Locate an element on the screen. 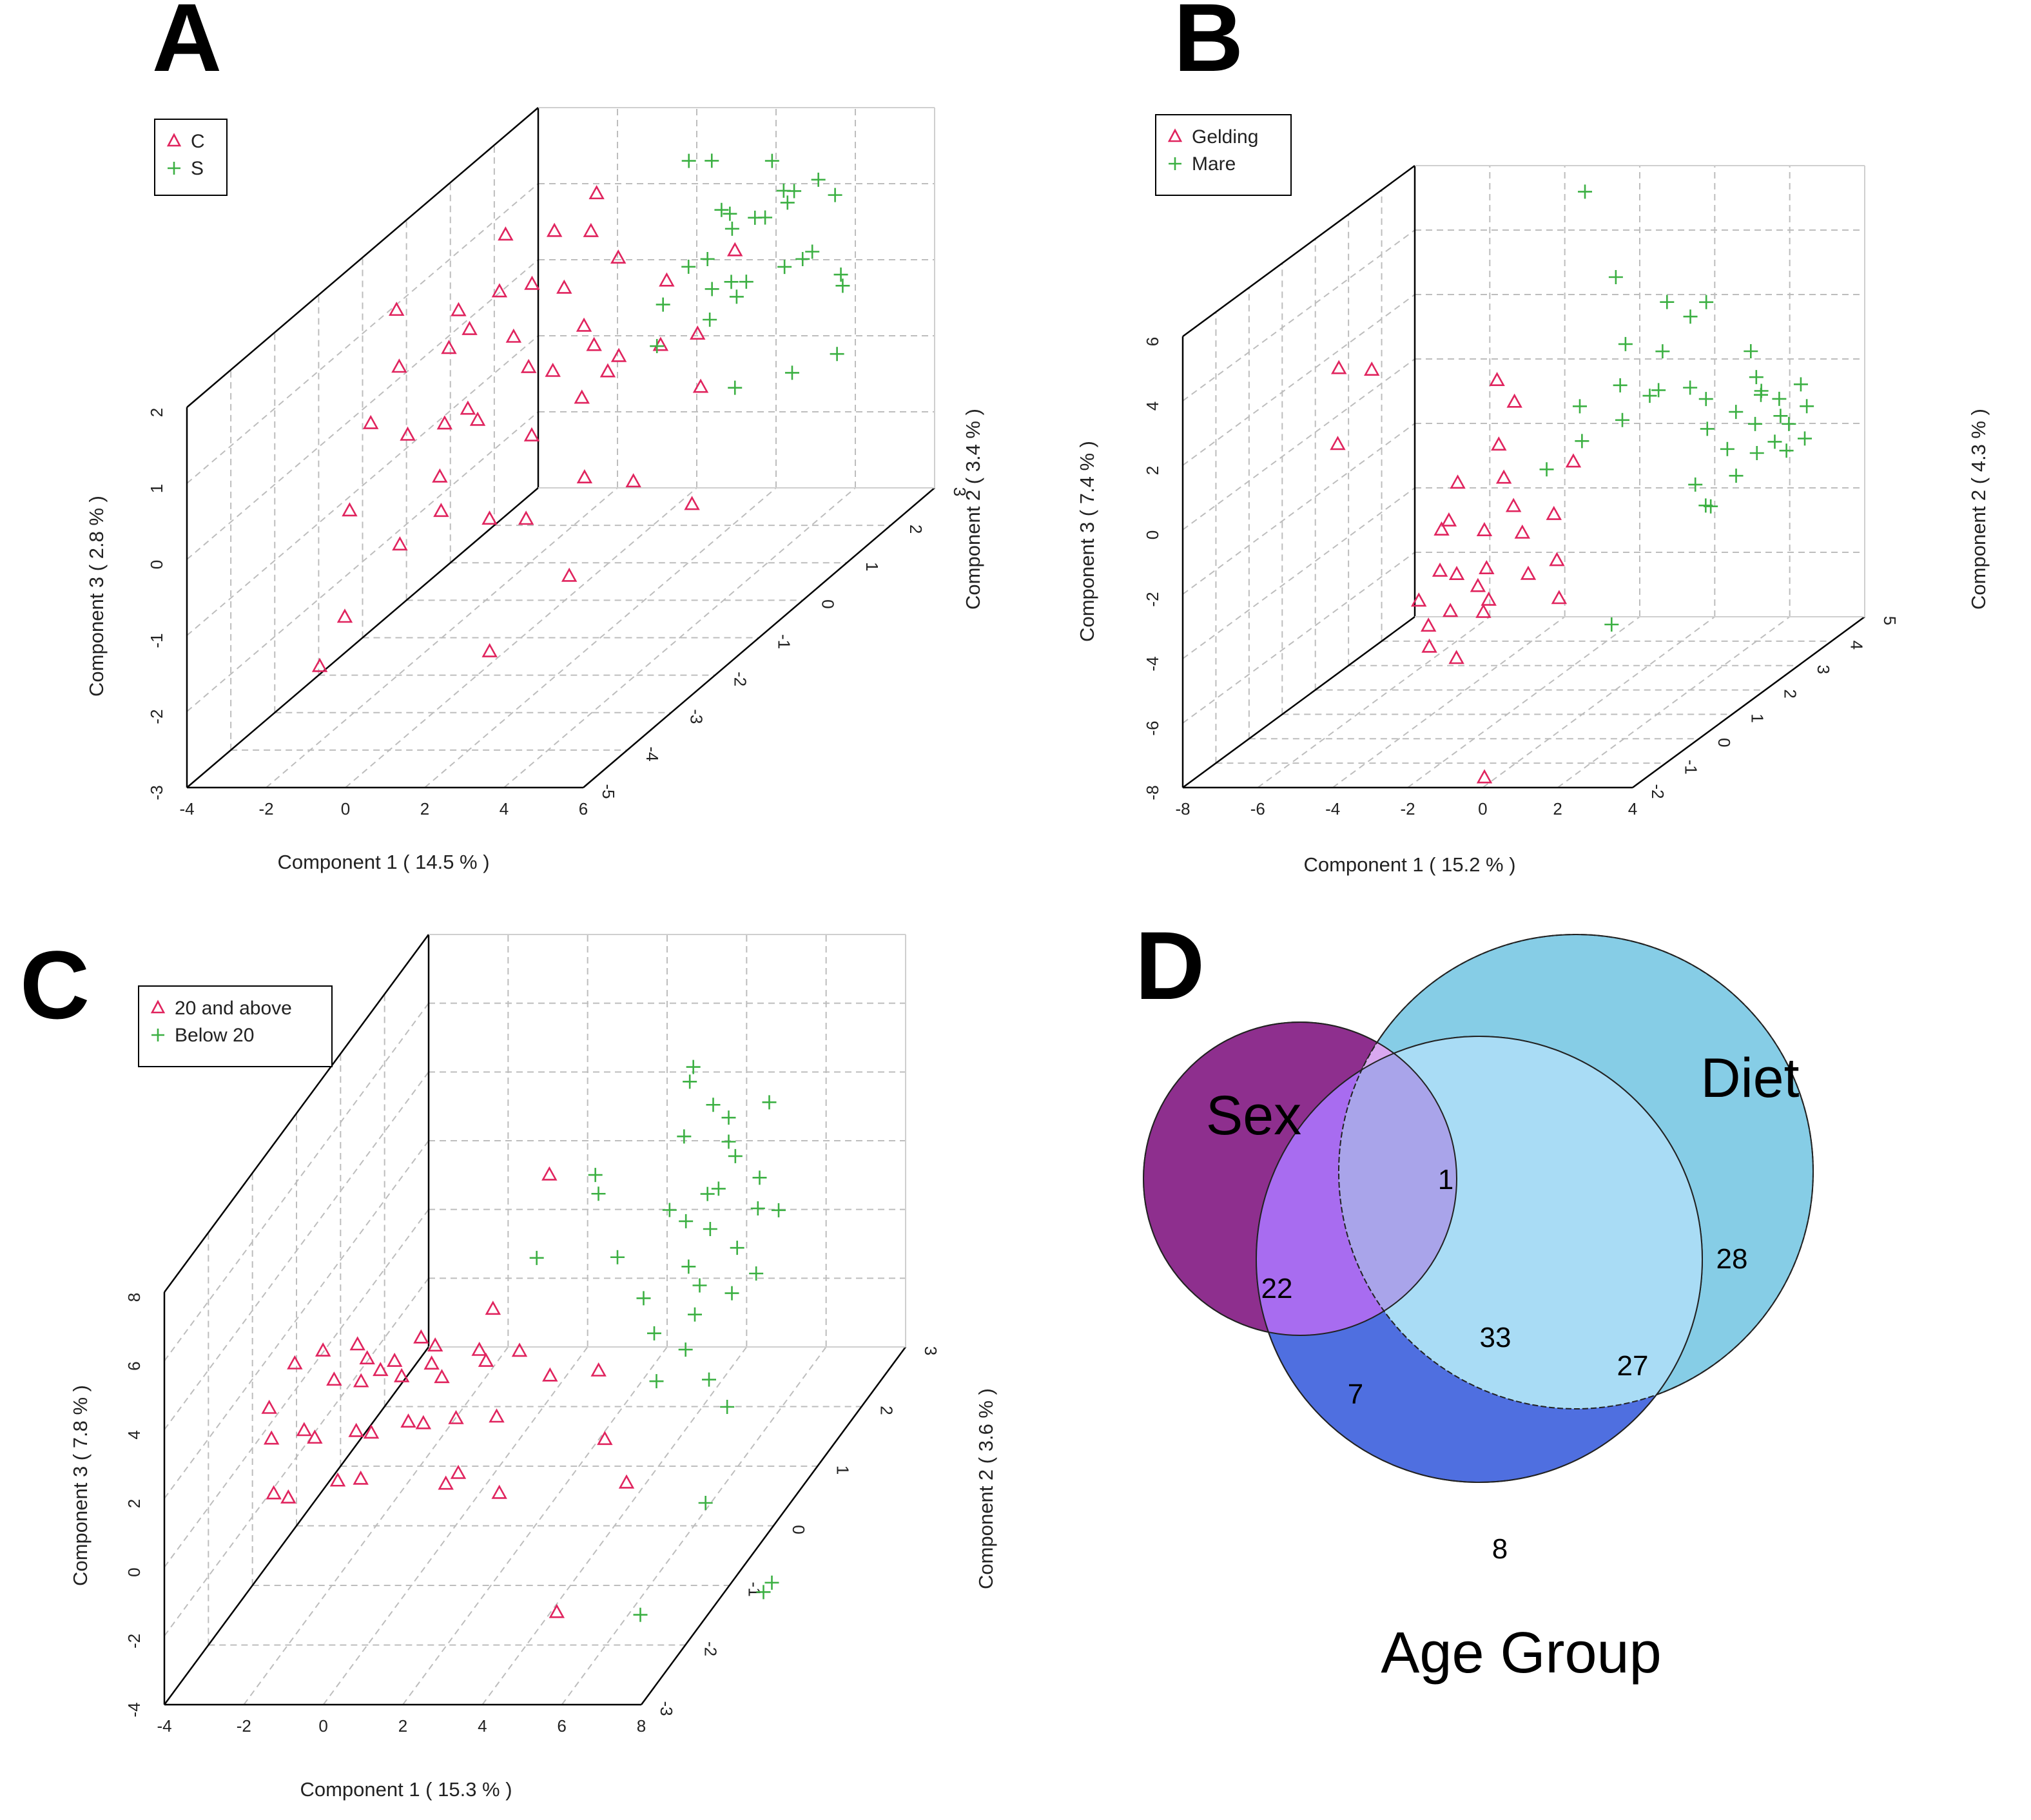 Image resolution: width=2031 pixels, height=1820 pixels. z-tick-label: -6 is located at coordinates (1152, 728).